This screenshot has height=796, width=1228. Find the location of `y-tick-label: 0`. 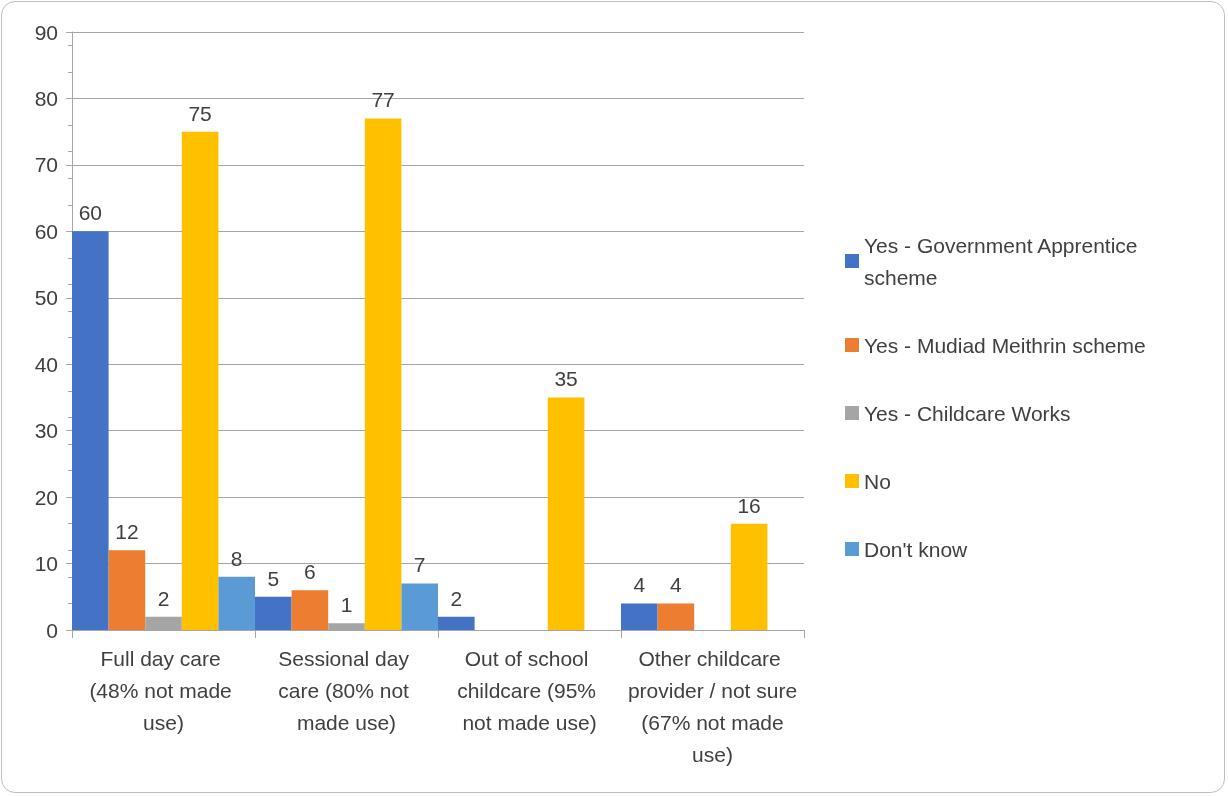

y-tick-label: 0 is located at coordinates (52, 630).